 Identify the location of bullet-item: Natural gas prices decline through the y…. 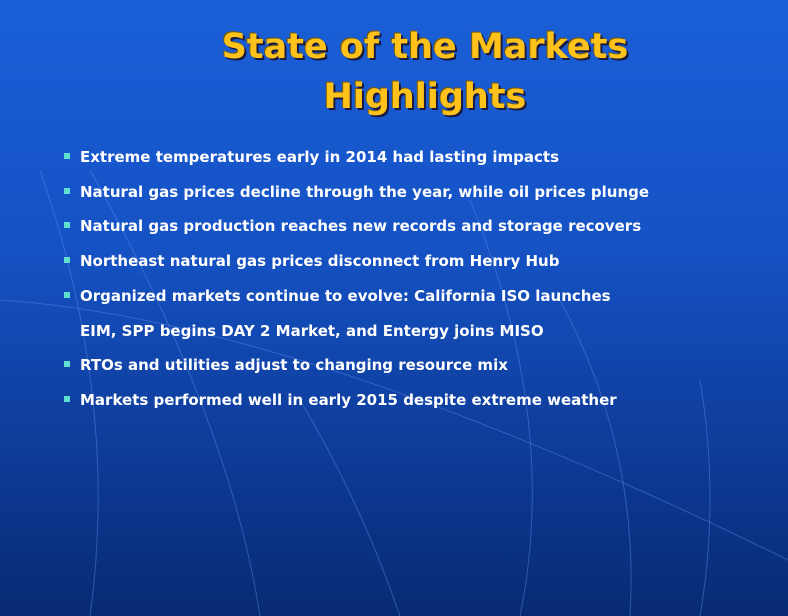
(394, 192).